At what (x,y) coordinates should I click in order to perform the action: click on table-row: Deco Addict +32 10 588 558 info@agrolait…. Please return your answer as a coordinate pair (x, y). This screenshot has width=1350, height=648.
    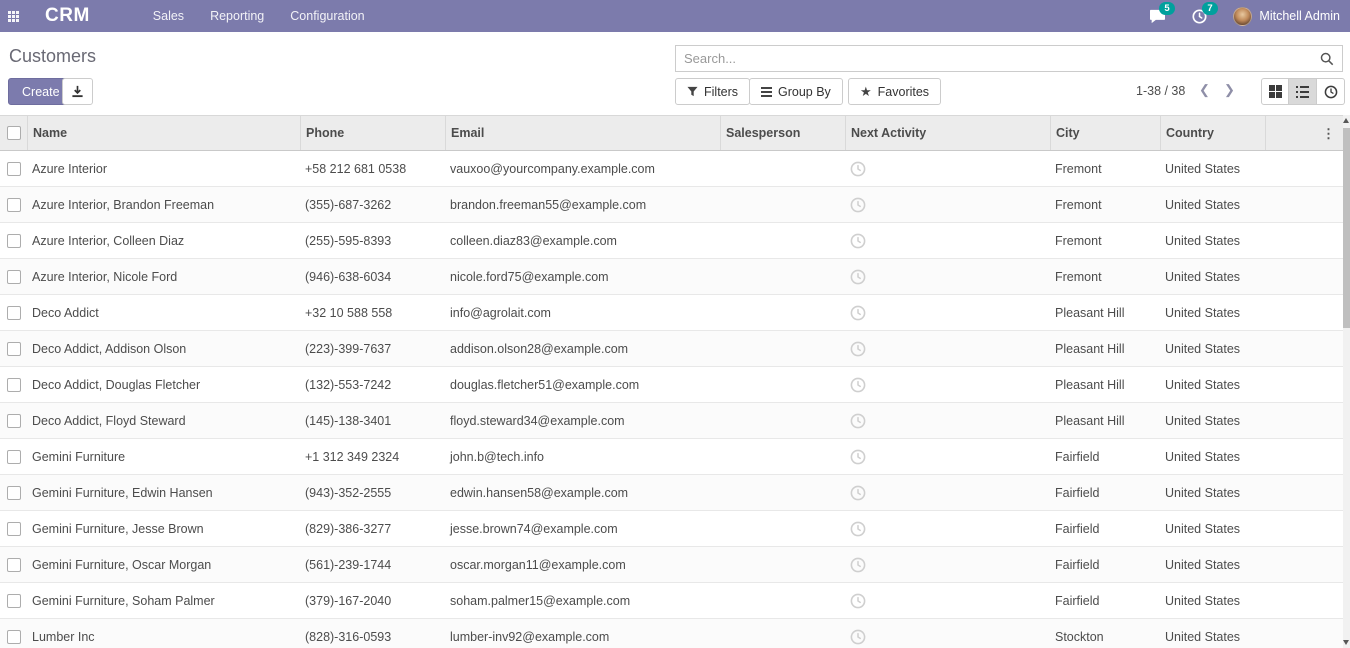
    Looking at the image, I should click on (671, 313).